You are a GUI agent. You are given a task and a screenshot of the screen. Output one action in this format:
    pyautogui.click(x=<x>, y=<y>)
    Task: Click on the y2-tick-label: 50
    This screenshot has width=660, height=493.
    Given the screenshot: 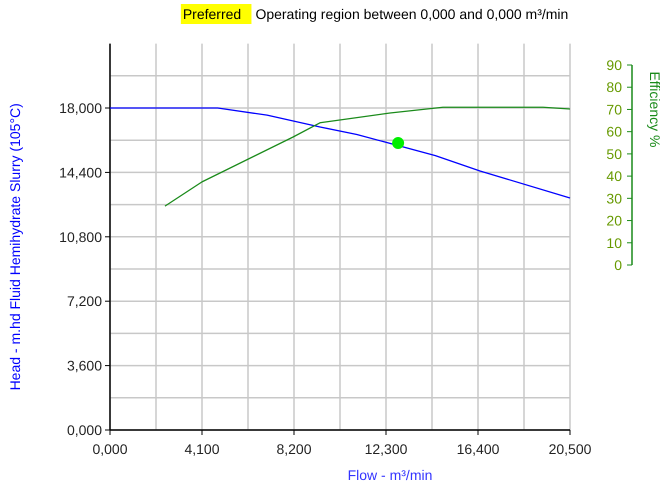 What is the action you would take?
    pyautogui.click(x=614, y=154)
    